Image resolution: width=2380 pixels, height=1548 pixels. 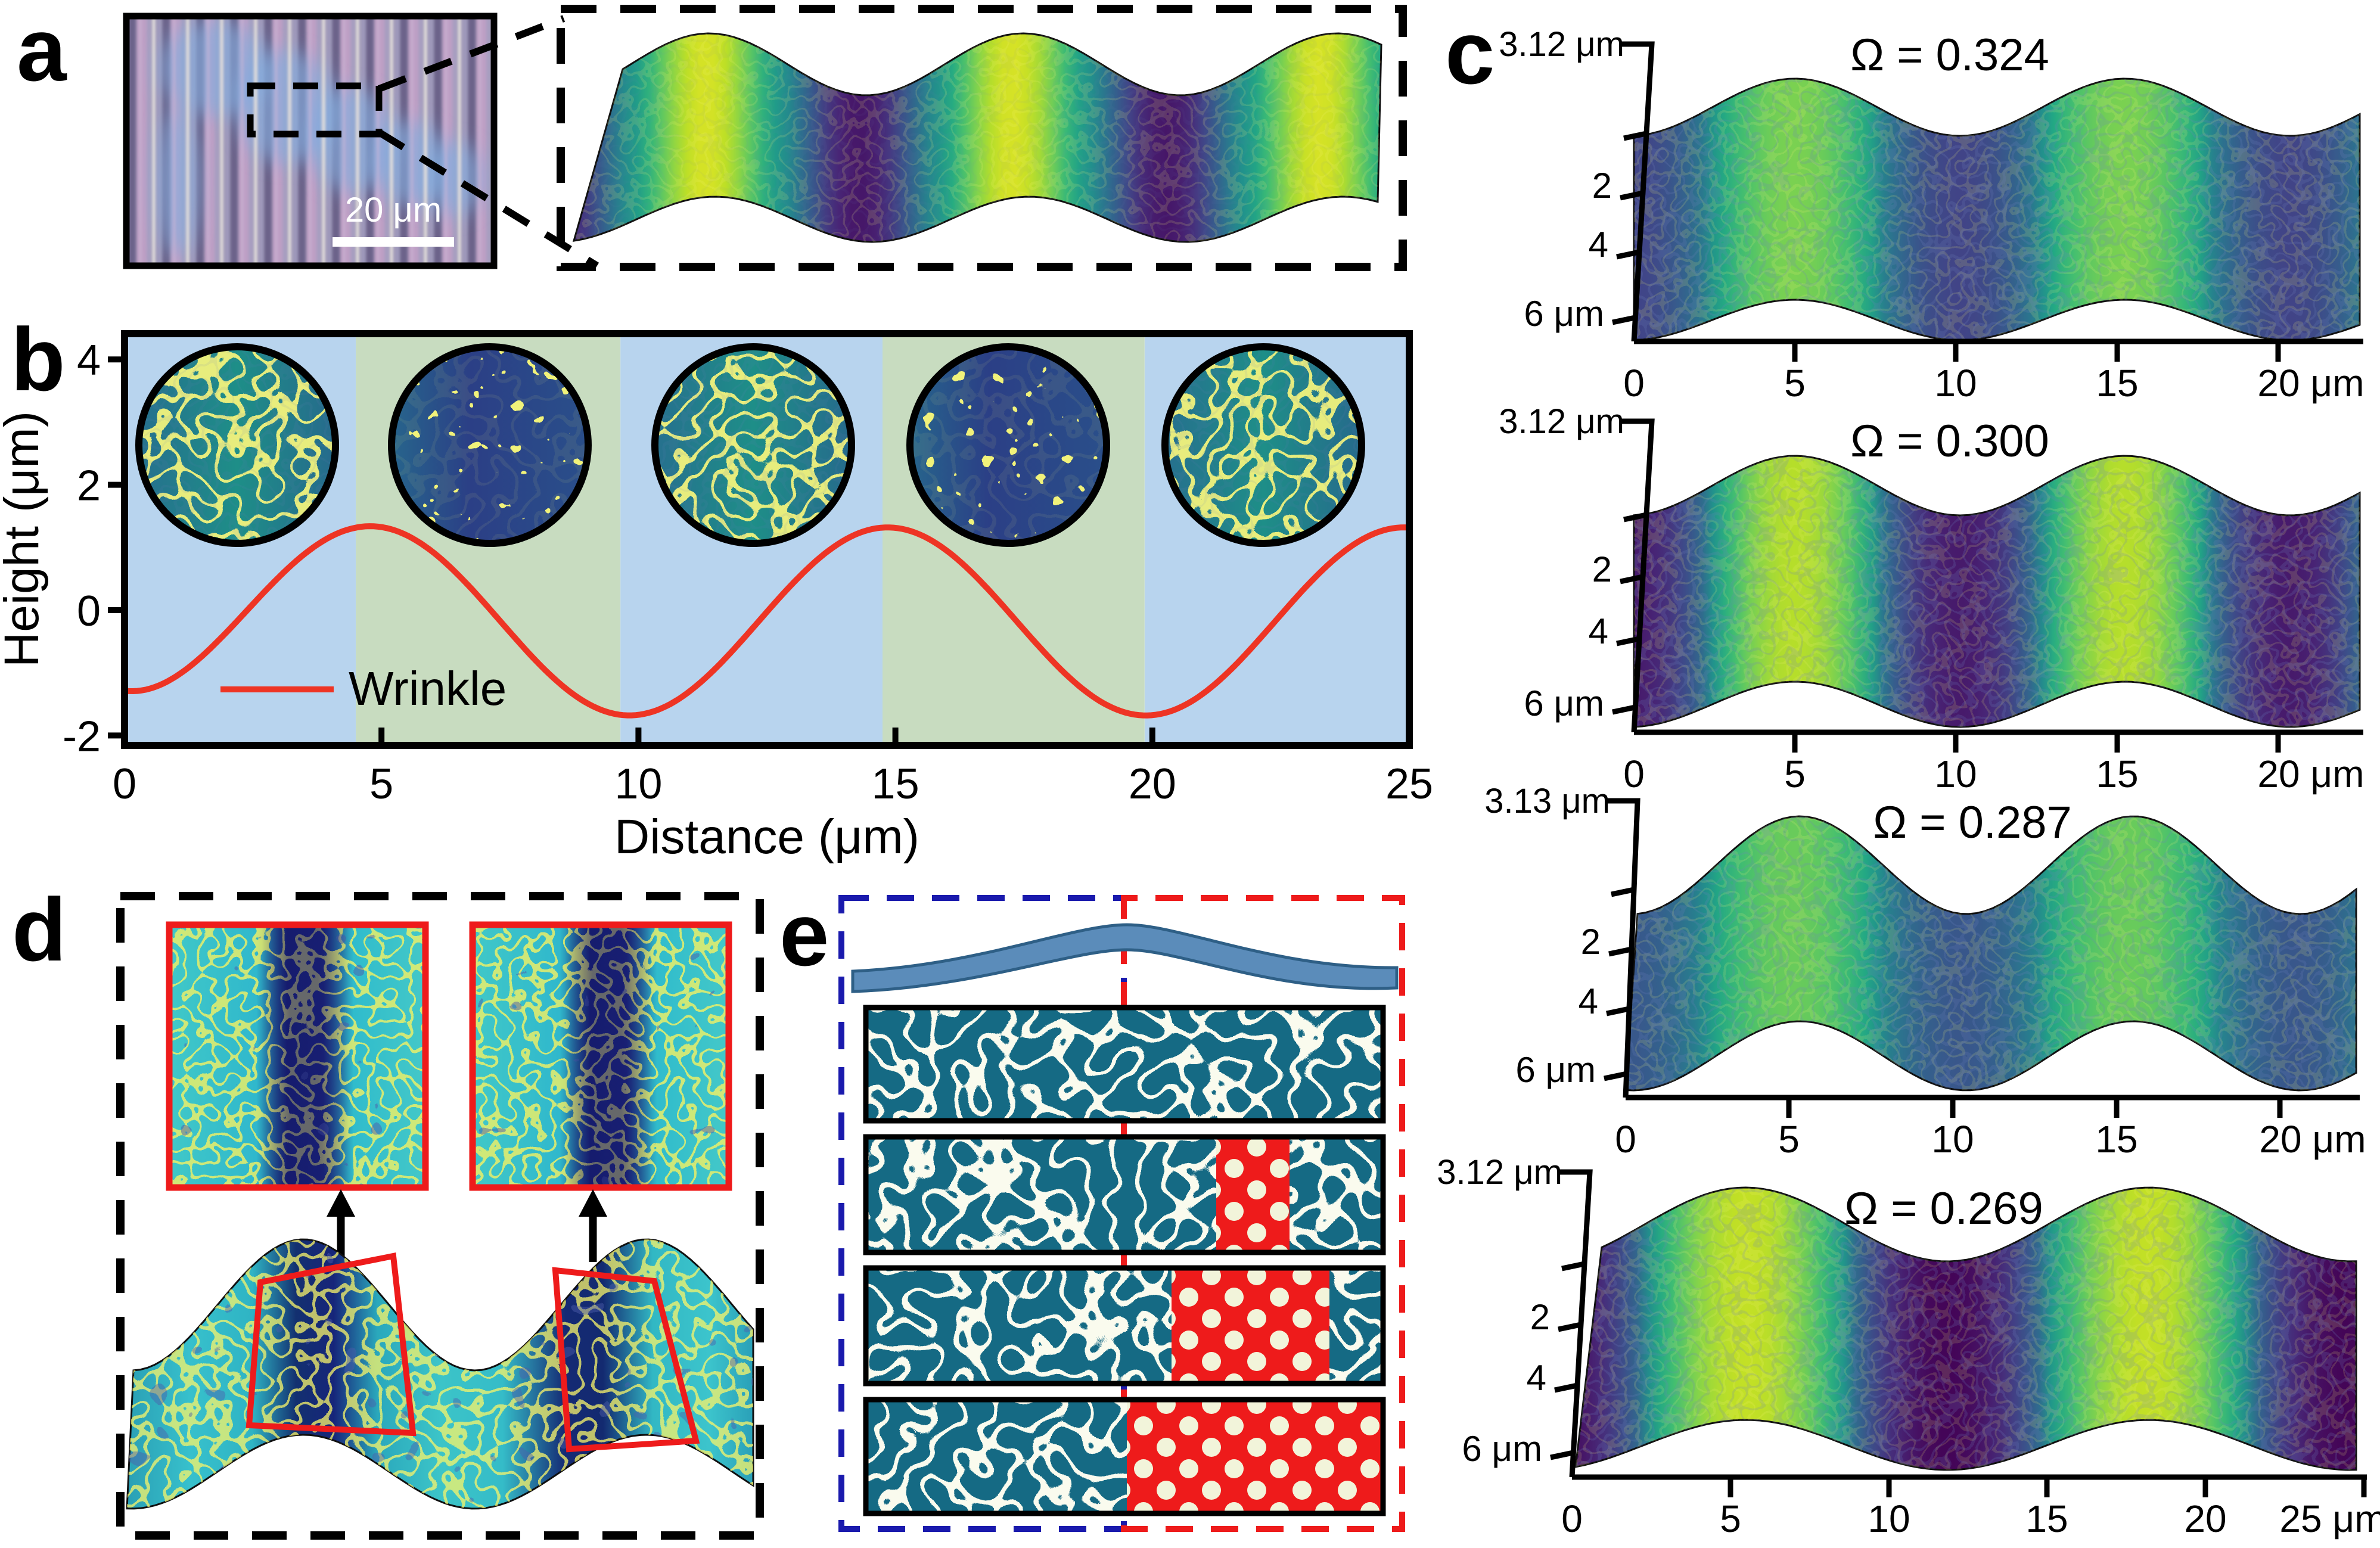 What do you see at coordinates (428, 689) in the screenshot?
I see `svg-text: Wrinkle` at bounding box center [428, 689].